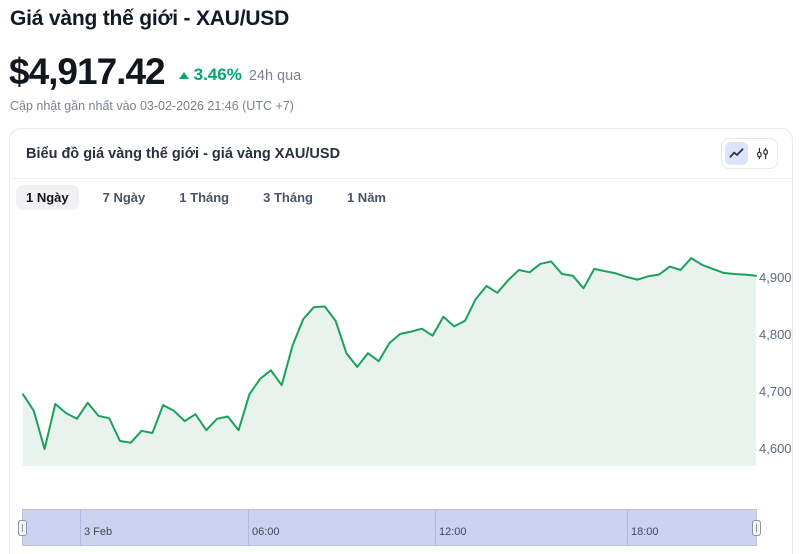 Image resolution: width=800 pixels, height=554 pixels. Describe the element at coordinates (775, 391) in the screenshot. I see `y-axis-label: 4,700` at that location.